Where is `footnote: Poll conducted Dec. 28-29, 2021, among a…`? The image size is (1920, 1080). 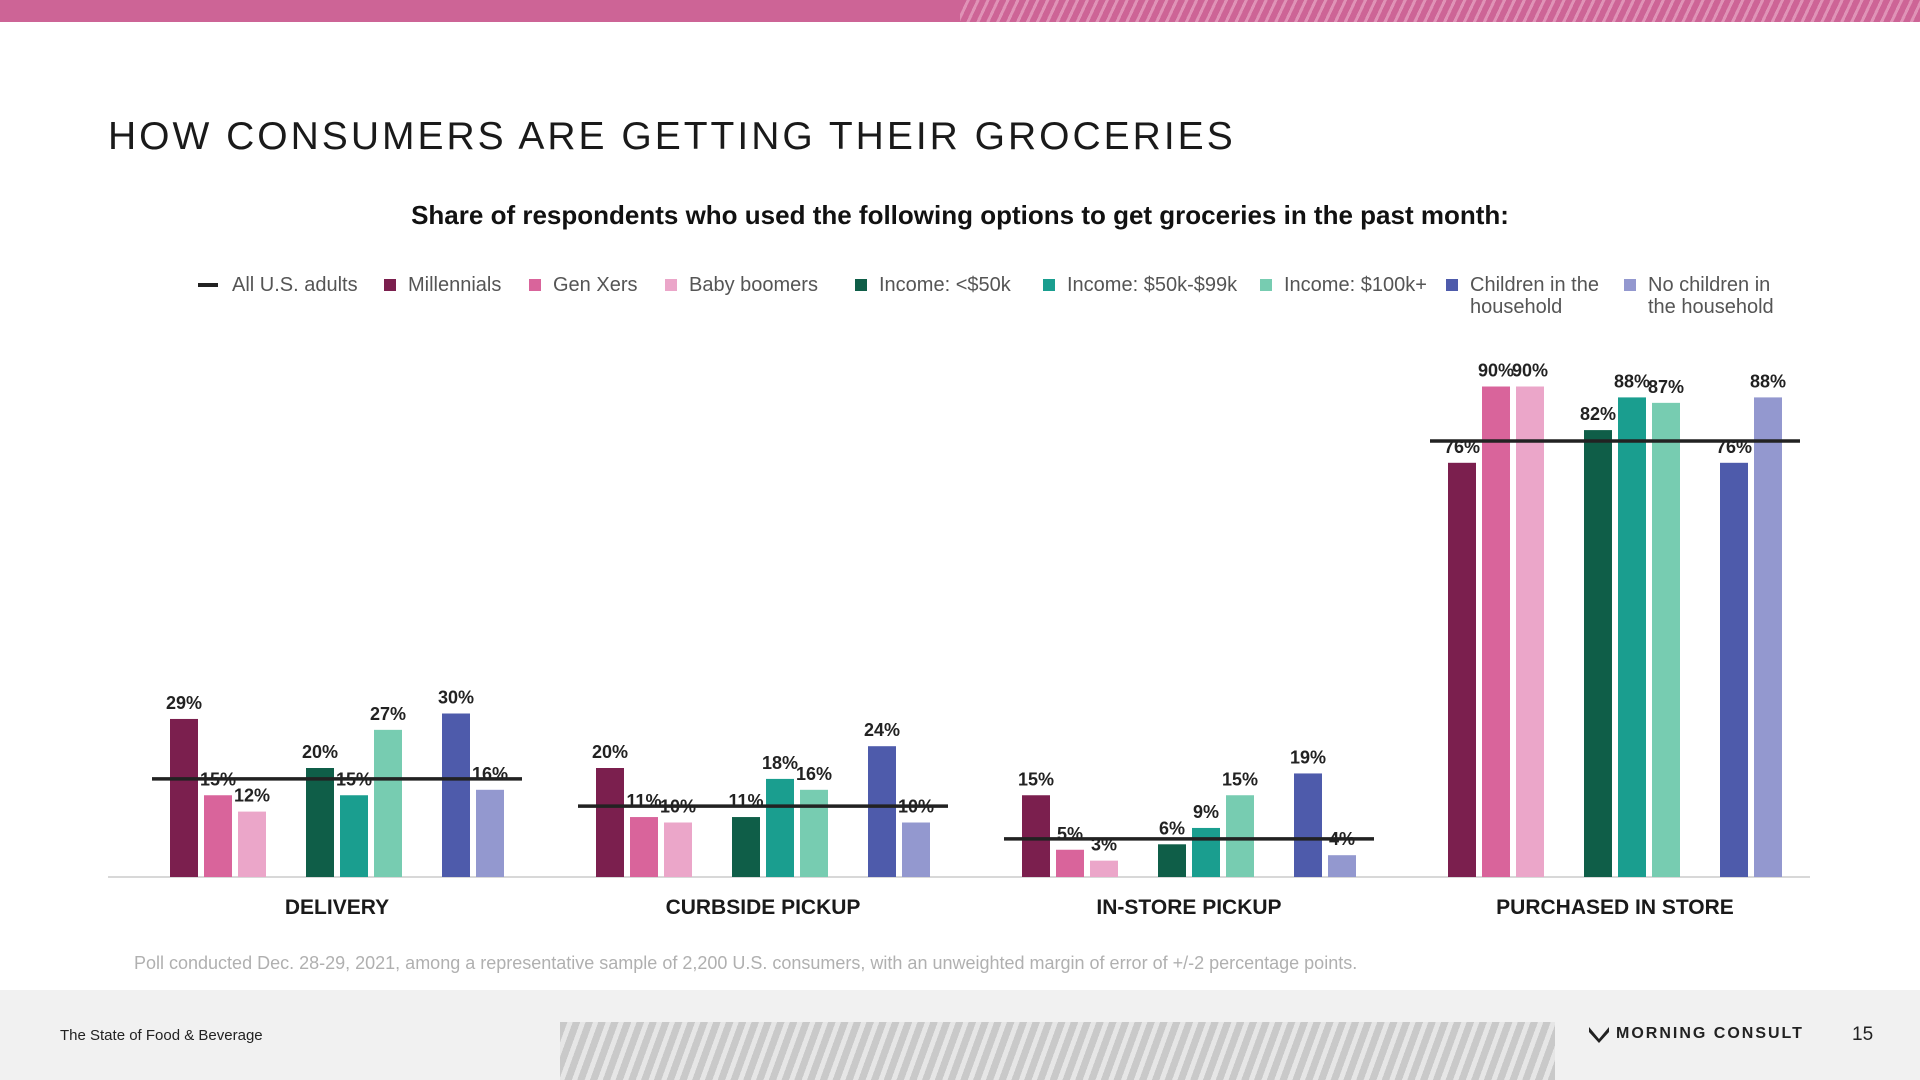 footnote: Poll conducted Dec. 28-29, 2021, among a… is located at coordinates (746, 963).